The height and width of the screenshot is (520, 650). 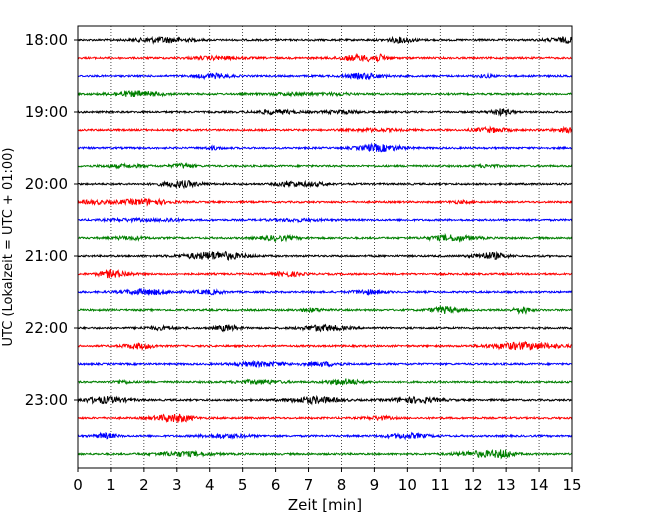 I want to click on x-tick-label-5: 5, so click(x=243, y=485).